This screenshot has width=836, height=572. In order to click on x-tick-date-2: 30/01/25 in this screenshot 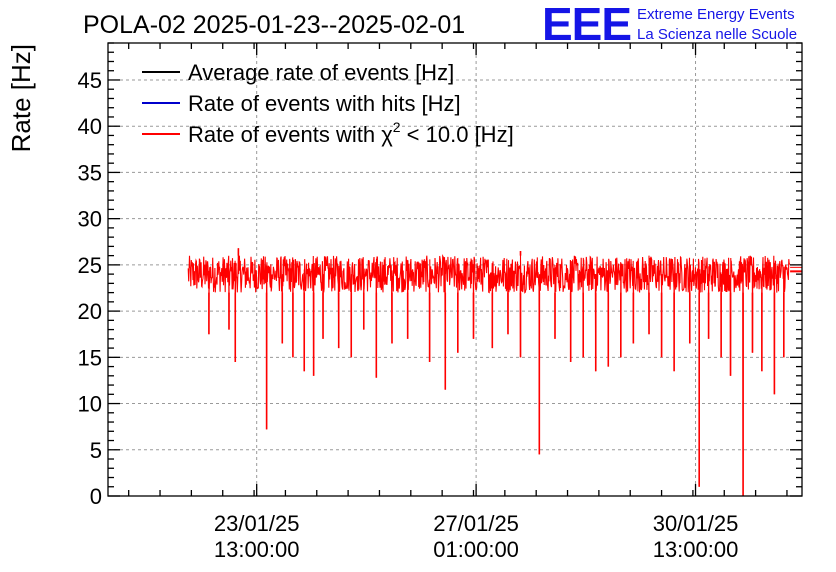, I will do `click(696, 523)`.